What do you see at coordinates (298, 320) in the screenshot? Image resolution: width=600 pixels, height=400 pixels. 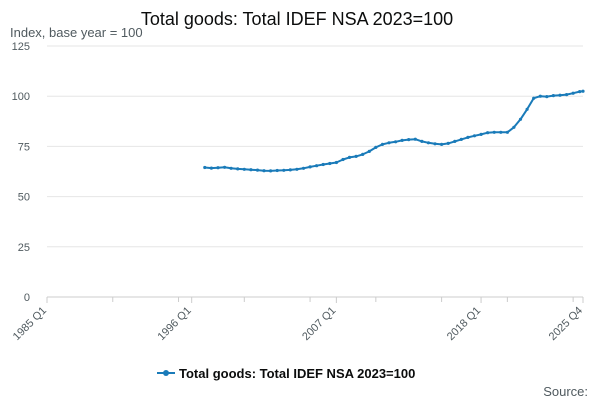 I see `x-axis-ticks: 1985 Q1 1996 Q1 2007 Q1 2018 Q1 2025 Q4` at bounding box center [298, 320].